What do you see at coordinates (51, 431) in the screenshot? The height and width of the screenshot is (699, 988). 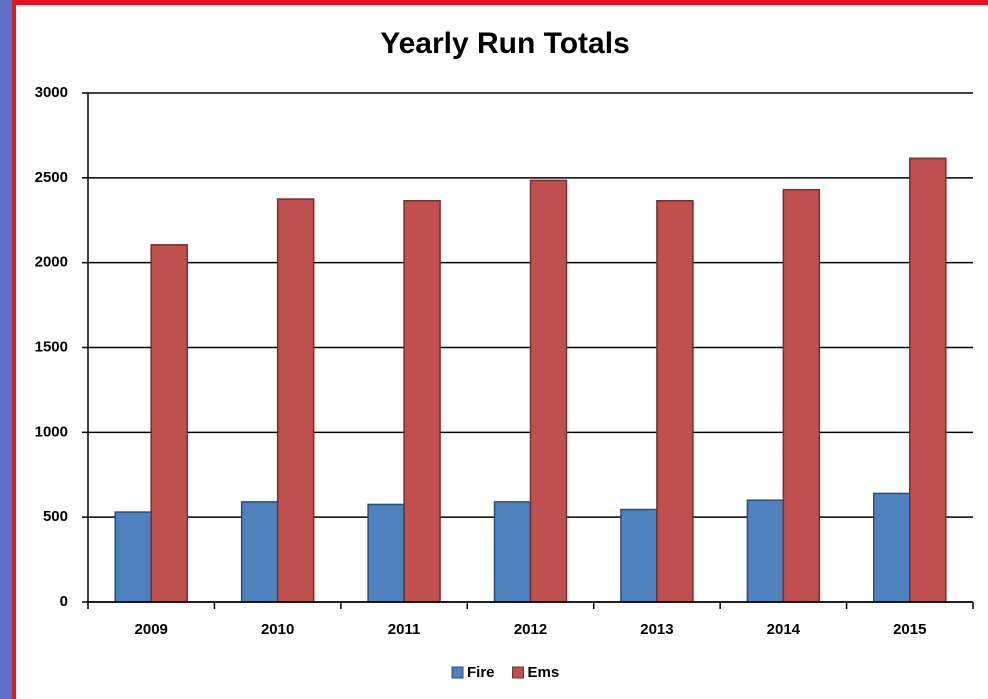 I see `y-tick-label: 1000` at bounding box center [51, 431].